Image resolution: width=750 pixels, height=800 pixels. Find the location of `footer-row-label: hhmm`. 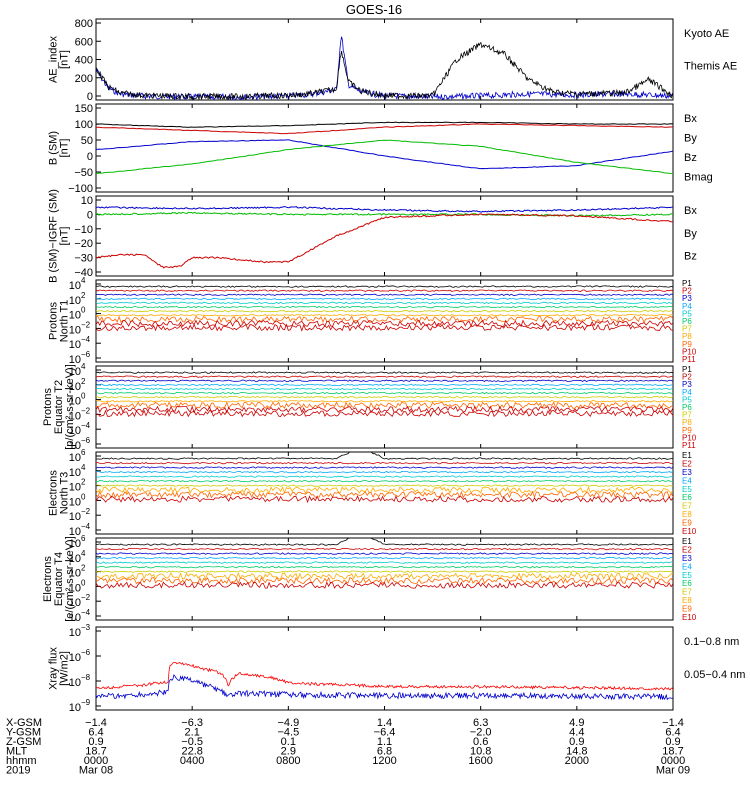

footer-row-label: hhmm is located at coordinates (21, 761).